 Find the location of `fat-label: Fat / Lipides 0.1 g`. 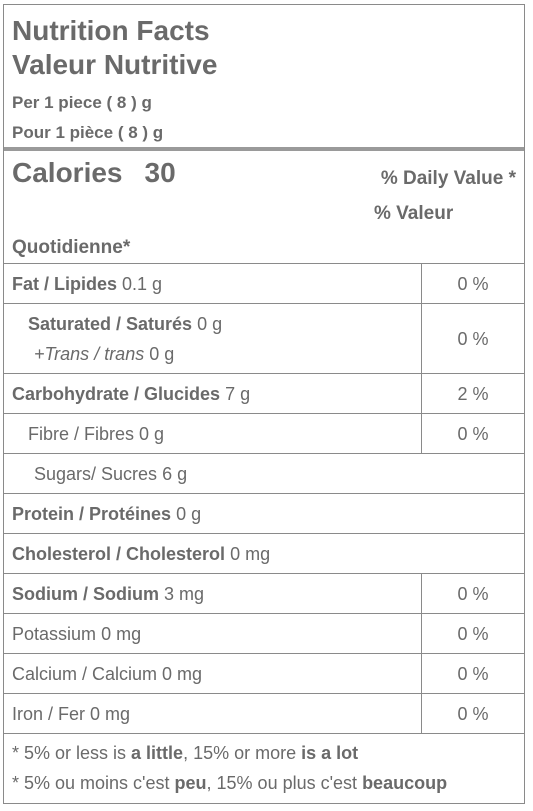

fat-label: Fat / Lipides 0.1 g is located at coordinates (87, 284).